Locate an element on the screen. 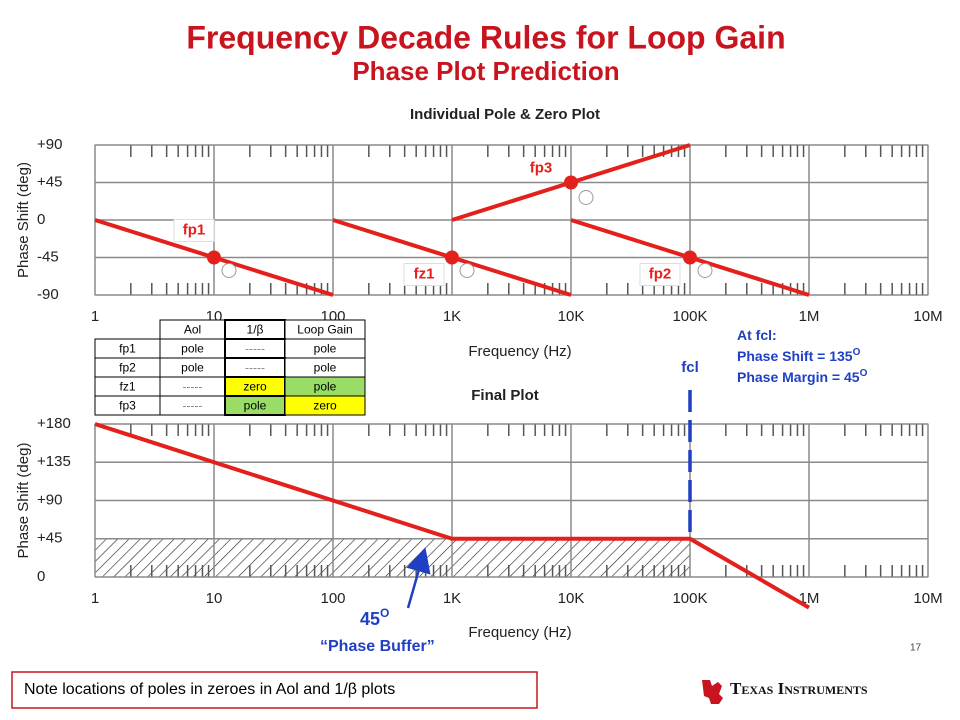  y-tick-label: +135 is located at coordinates (54, 461).